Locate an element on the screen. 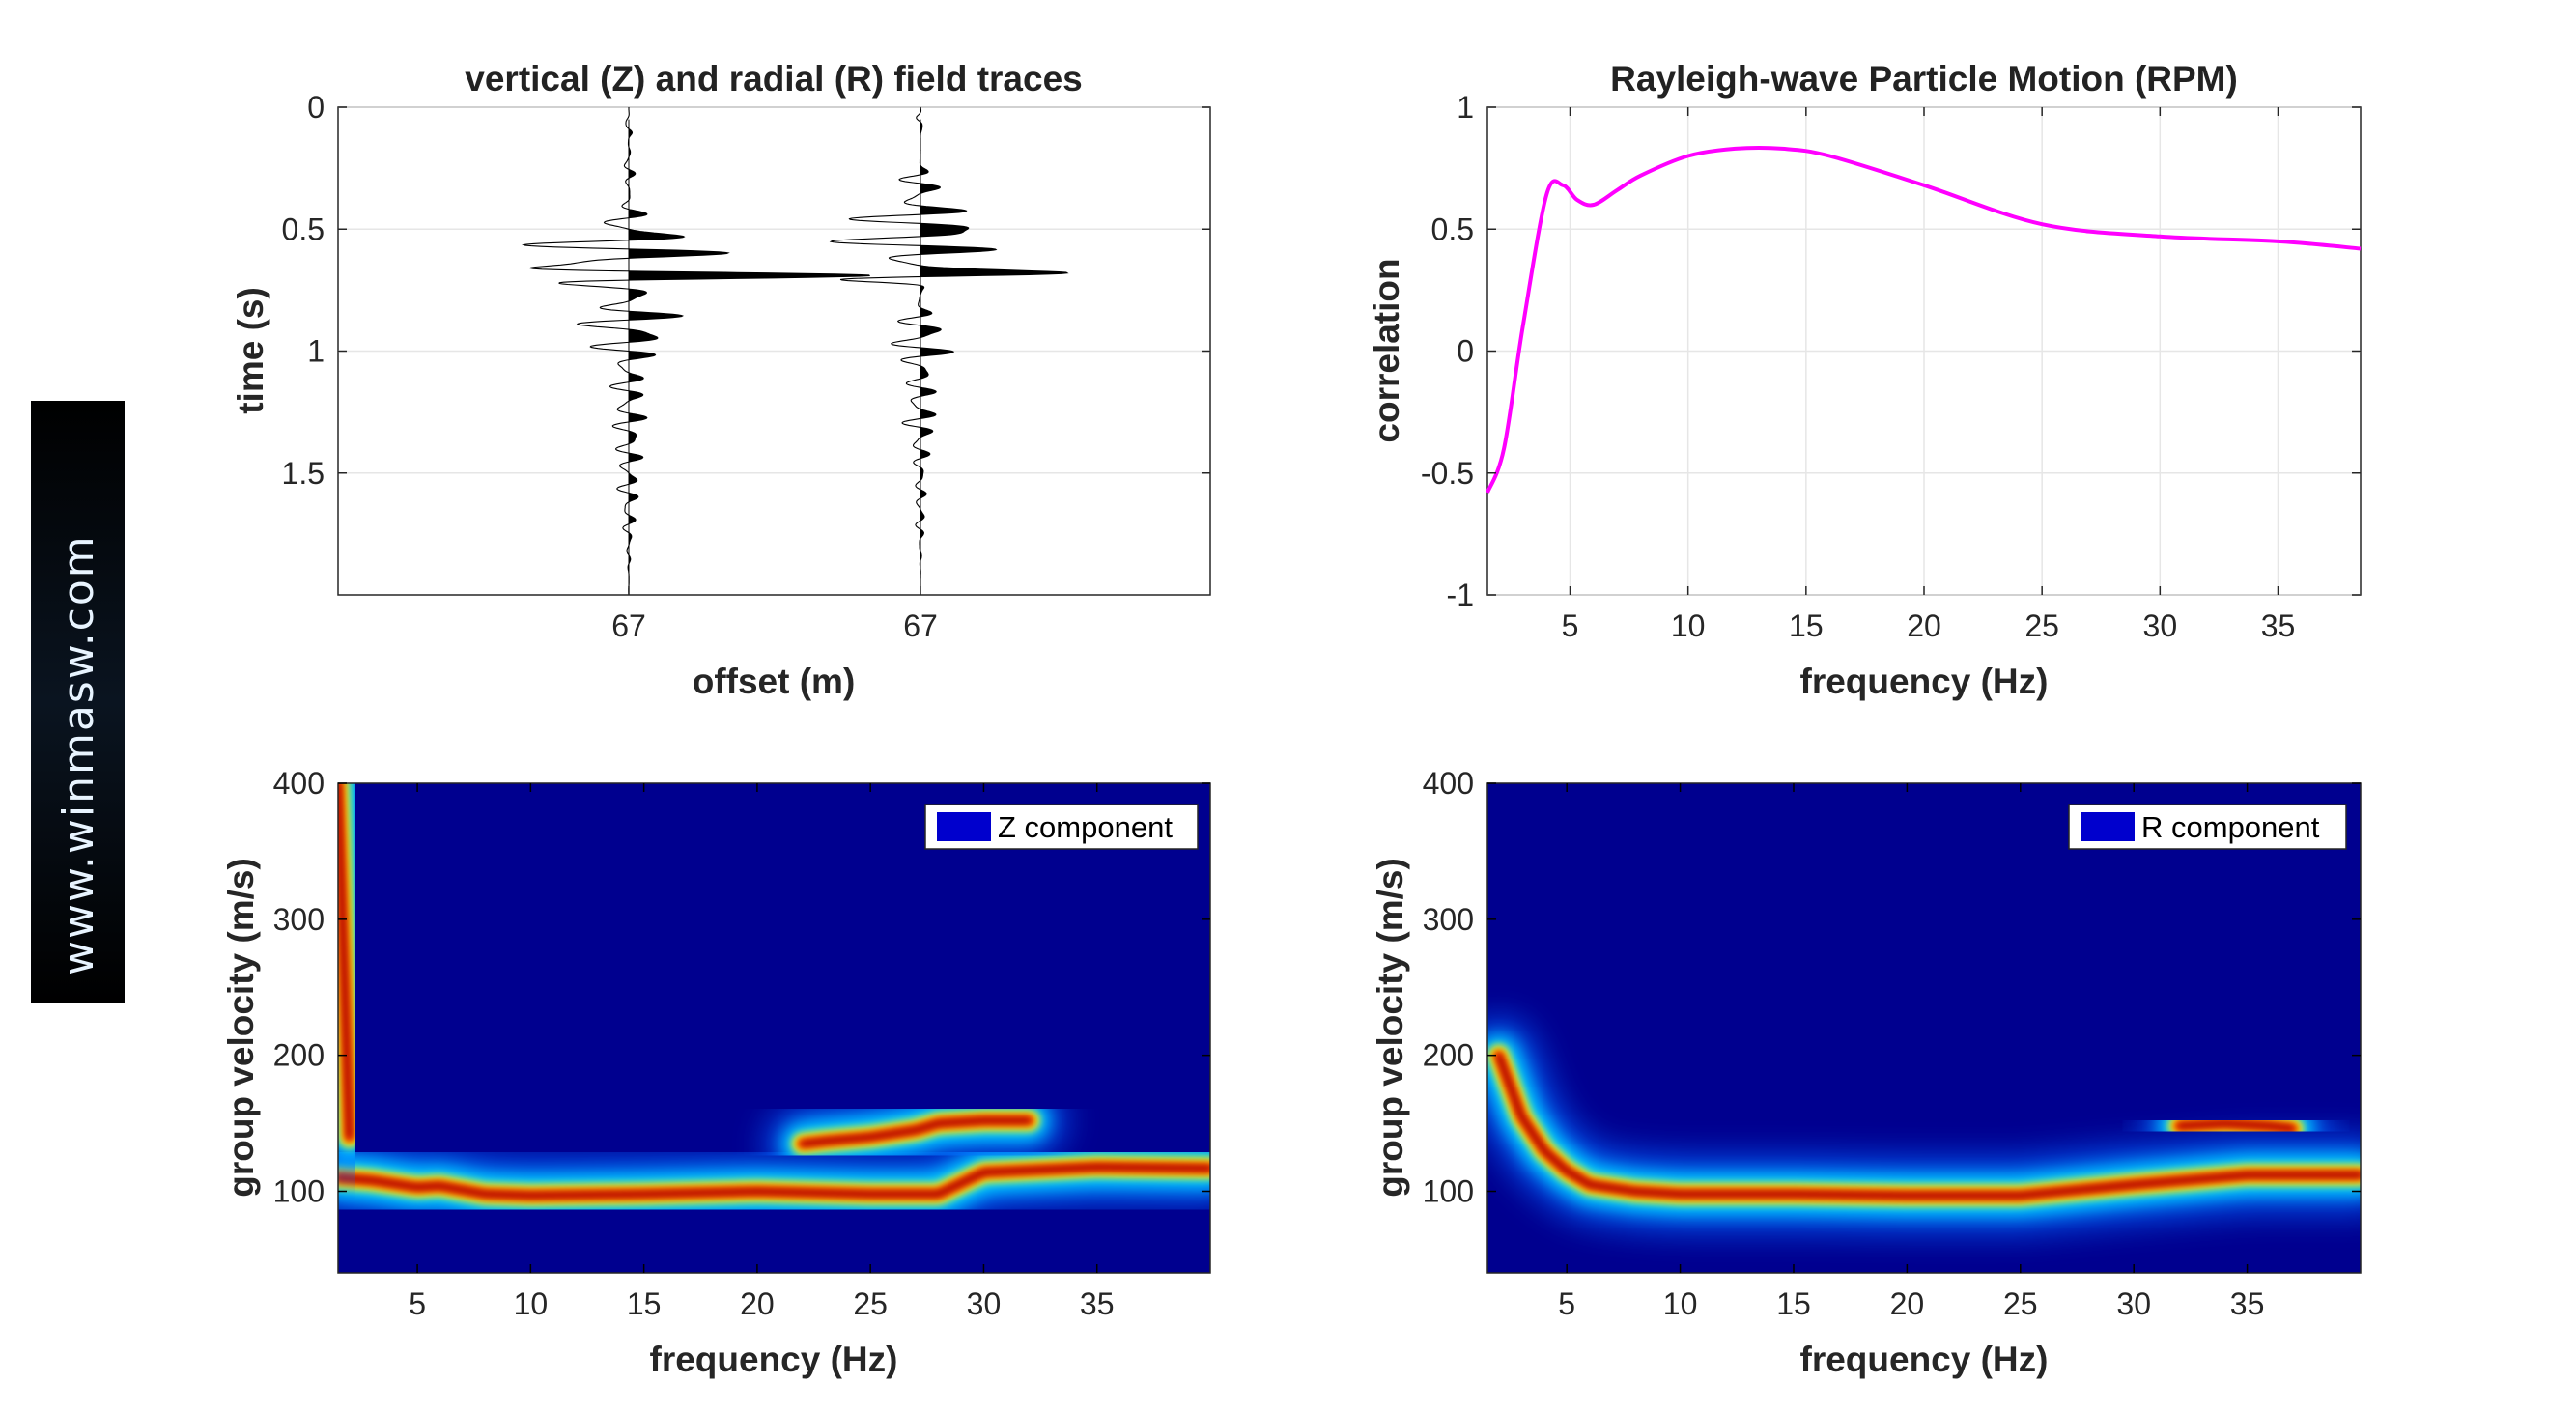 The image size is (2576, 1412). z-heatmap-frame is located at coordinates (774, 1028).